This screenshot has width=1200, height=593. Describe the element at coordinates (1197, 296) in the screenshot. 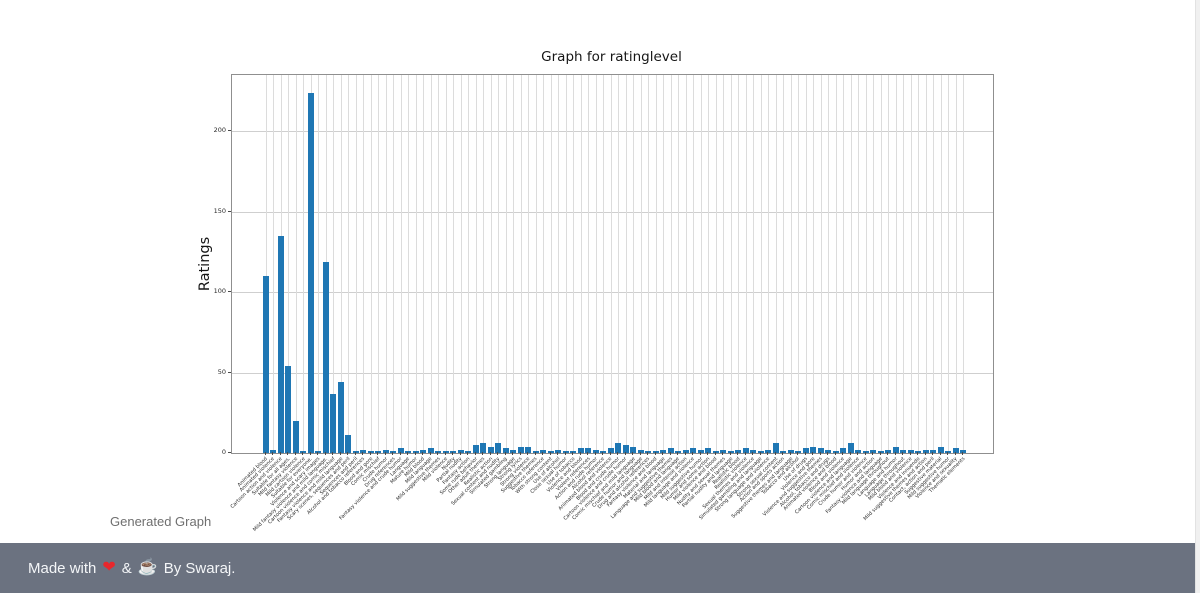

I see `scrollbar` at that location.